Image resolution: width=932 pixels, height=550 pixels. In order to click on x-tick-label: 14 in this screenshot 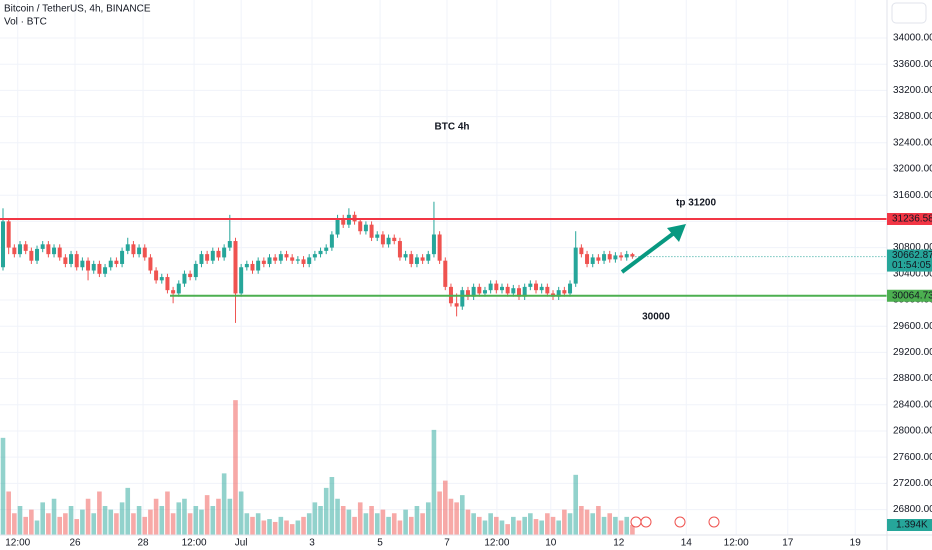, I will do `click(687, 543)`.